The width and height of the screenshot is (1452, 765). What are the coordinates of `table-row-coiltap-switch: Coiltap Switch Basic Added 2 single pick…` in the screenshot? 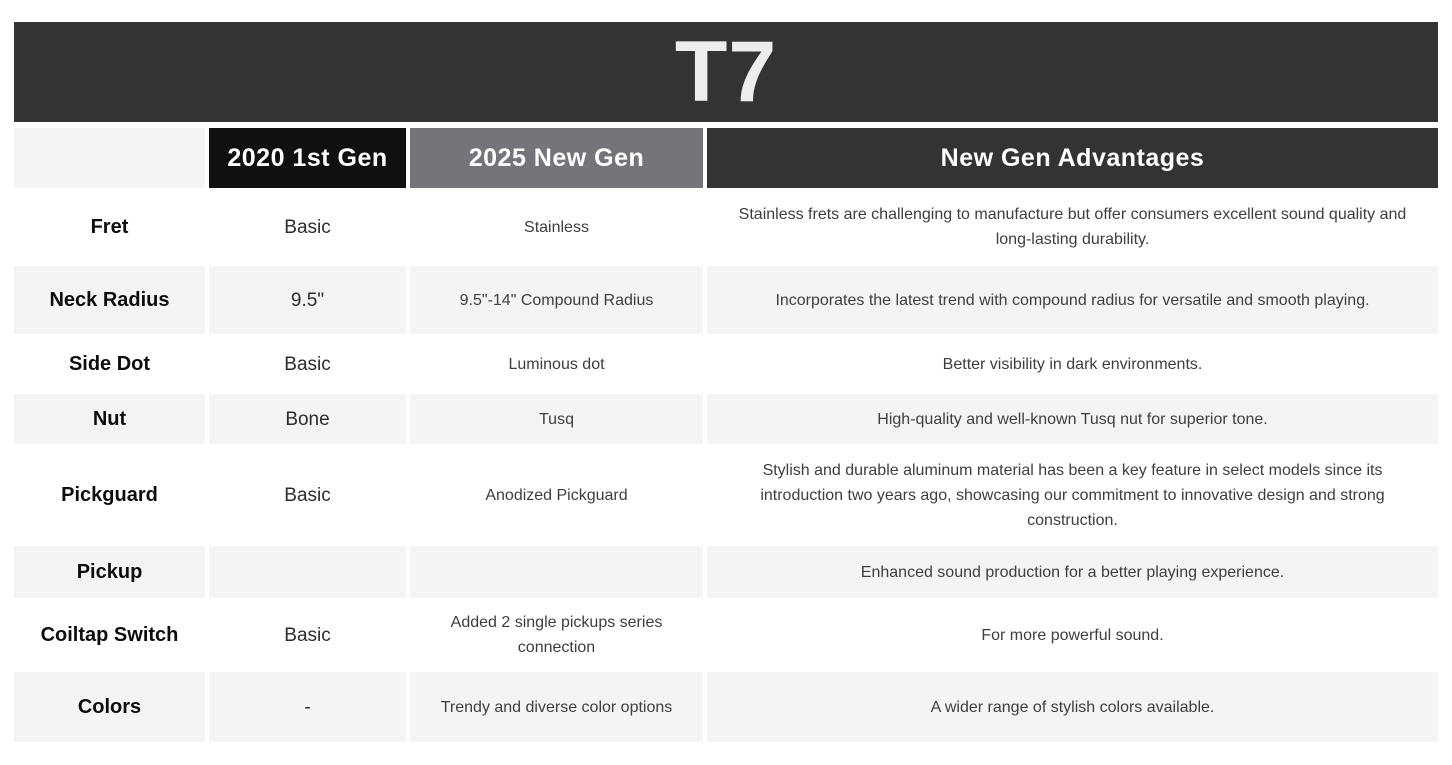 It's located at (726, 635).